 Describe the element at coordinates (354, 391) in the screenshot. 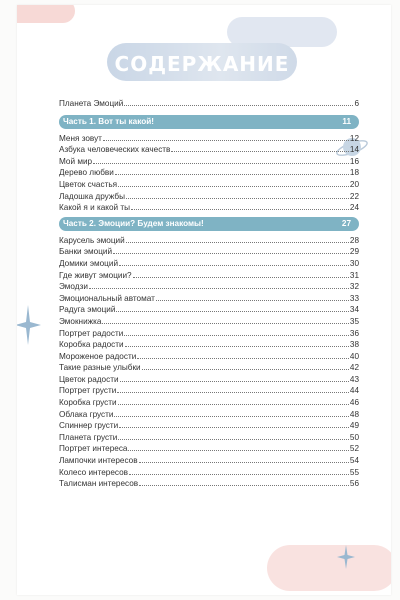

I see `toc-entry-page: 44` at that location.